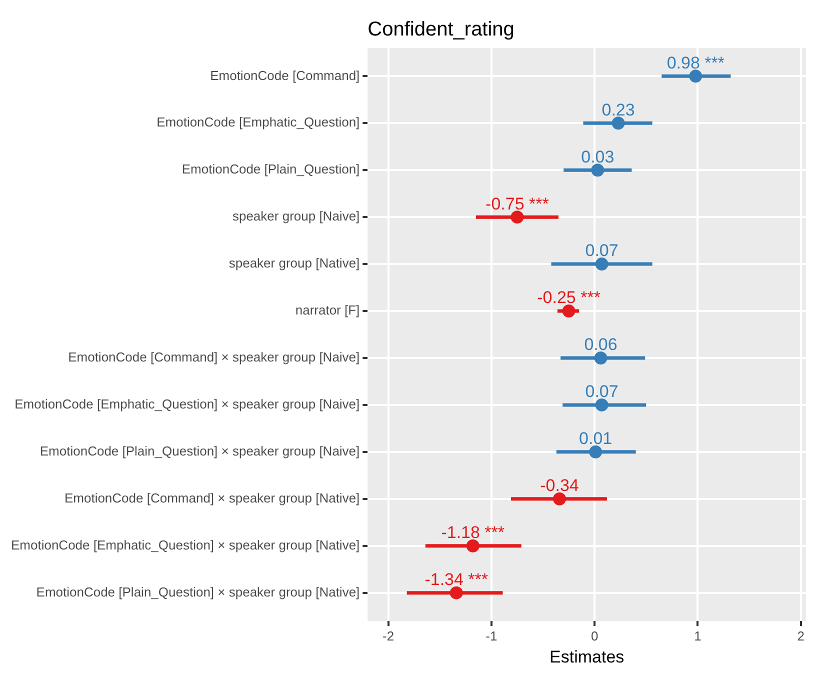 The width and height of the screenshot is (821, 677). I want to click on data-label: -0.25 ***, so click(569, 298).